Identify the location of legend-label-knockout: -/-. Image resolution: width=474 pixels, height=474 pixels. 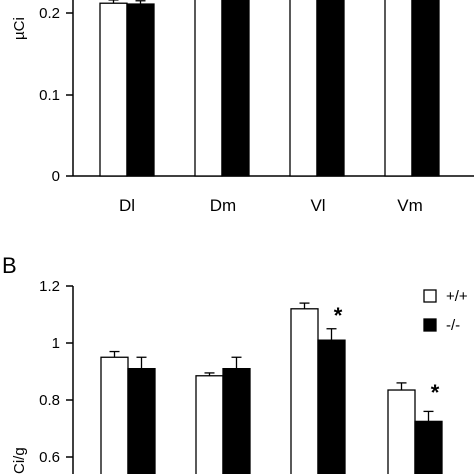
(453, 325).